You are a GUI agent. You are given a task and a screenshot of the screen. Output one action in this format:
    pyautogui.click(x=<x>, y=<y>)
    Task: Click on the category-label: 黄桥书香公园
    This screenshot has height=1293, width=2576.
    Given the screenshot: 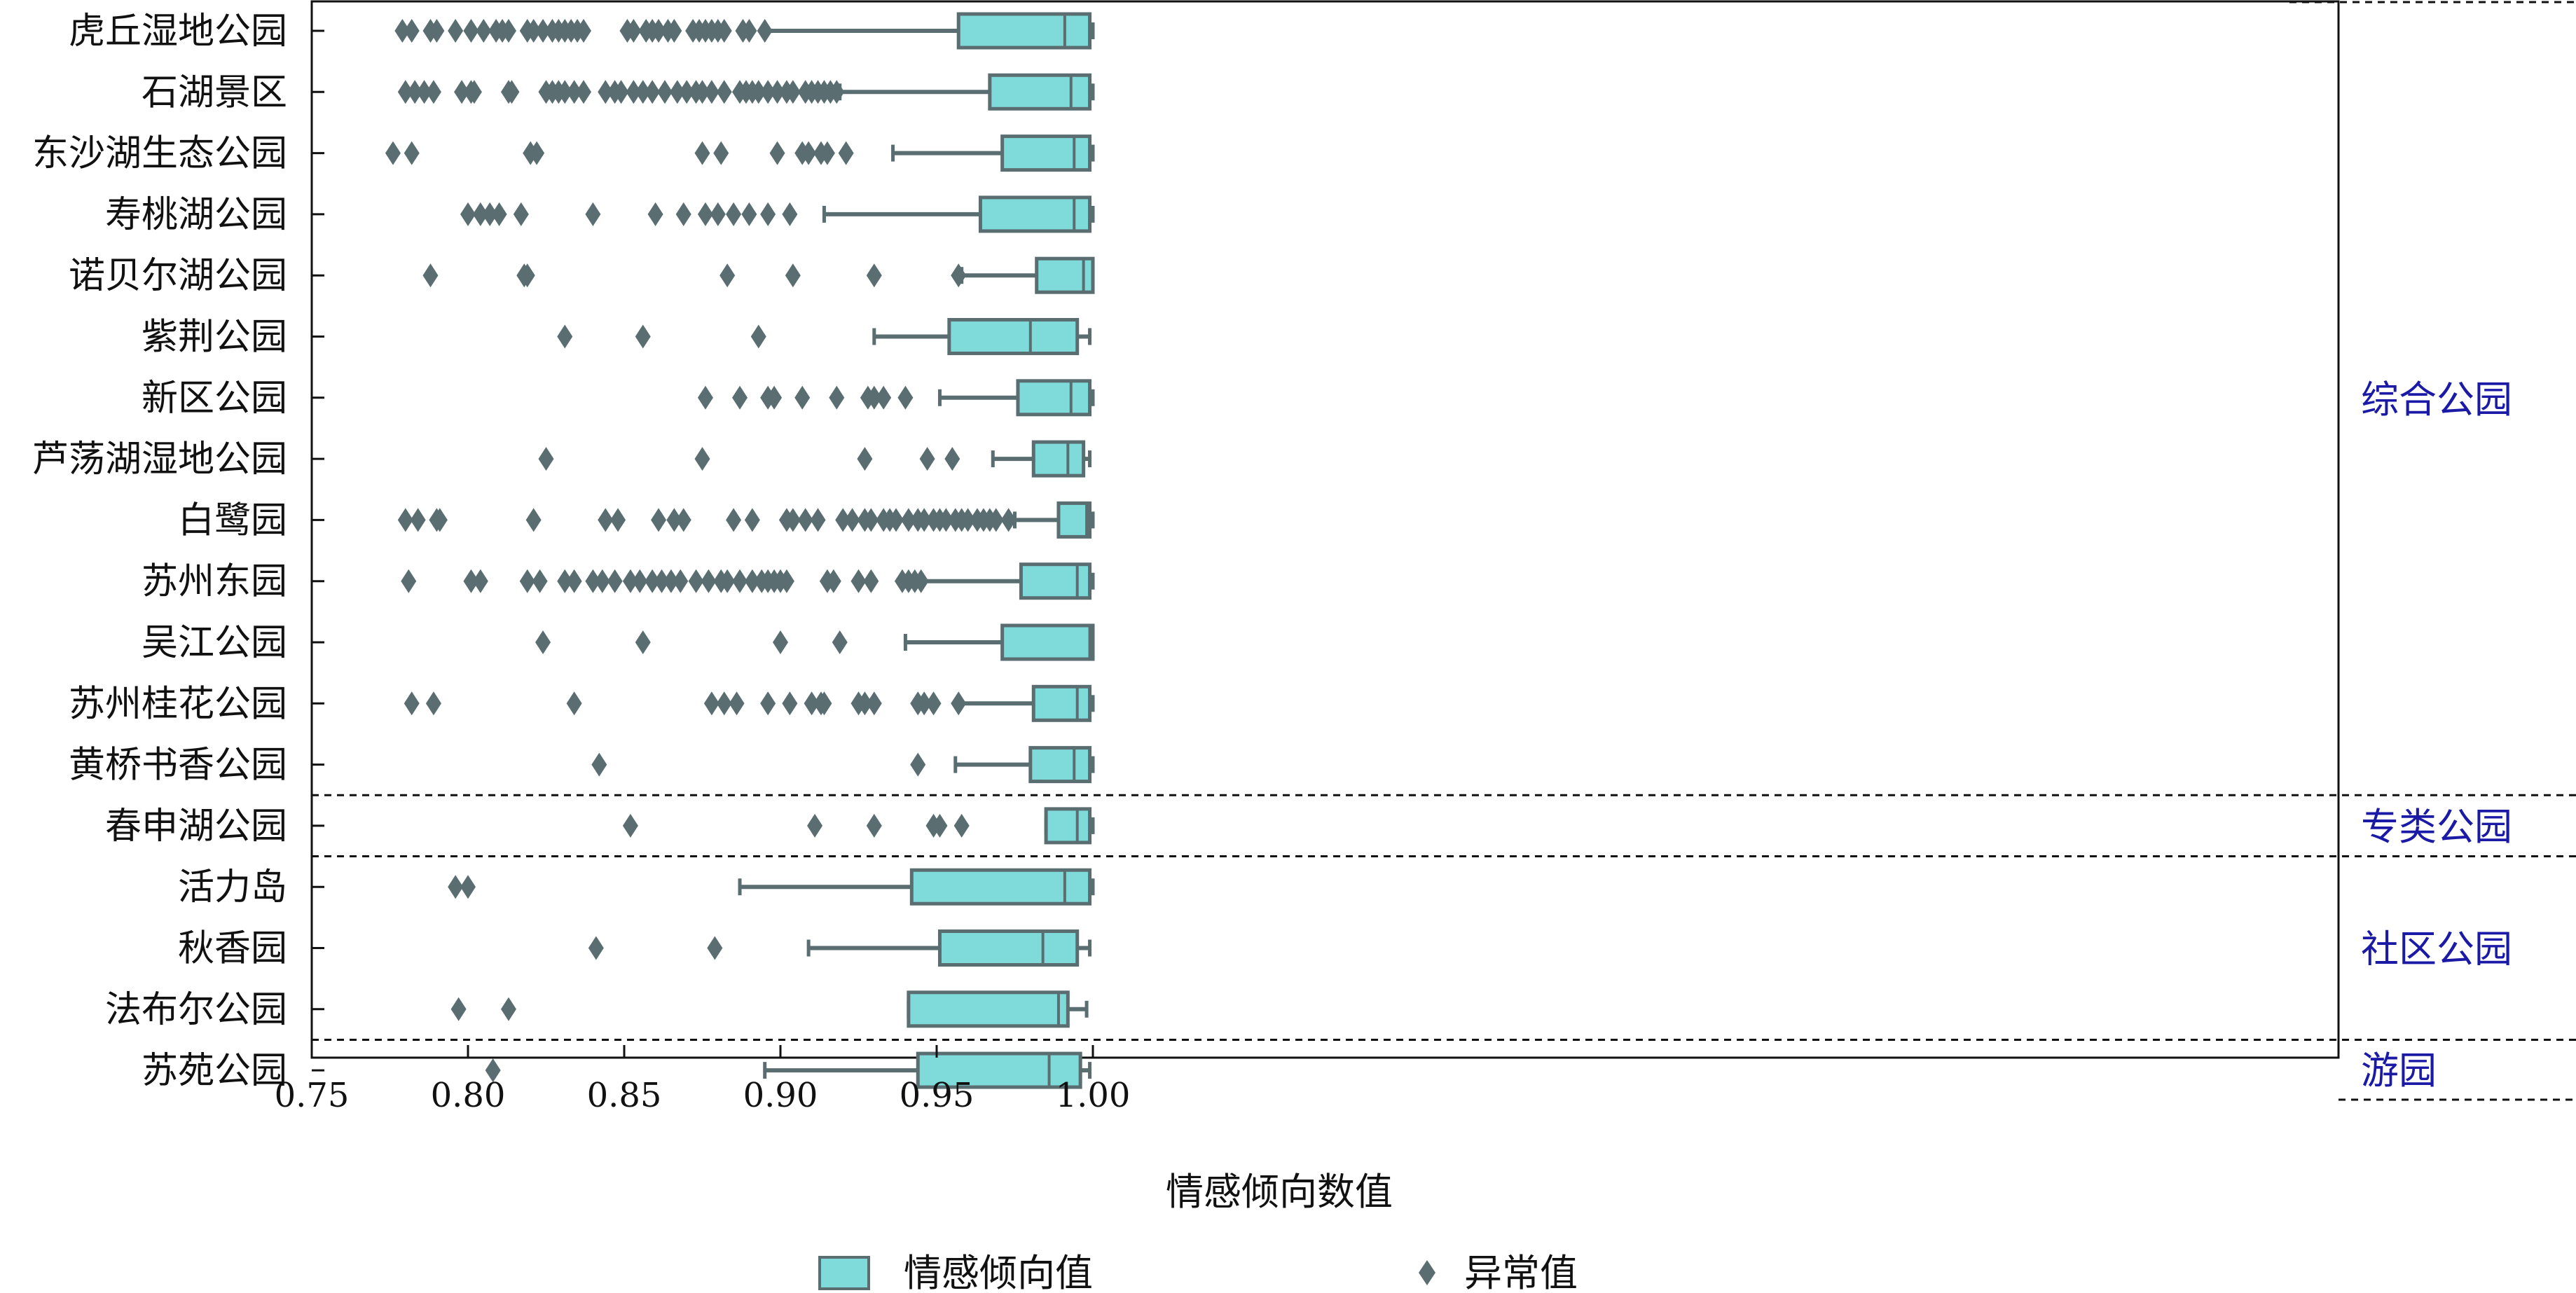 What is the action you would take?
    pyautogui.click(x=178, y=766)
    